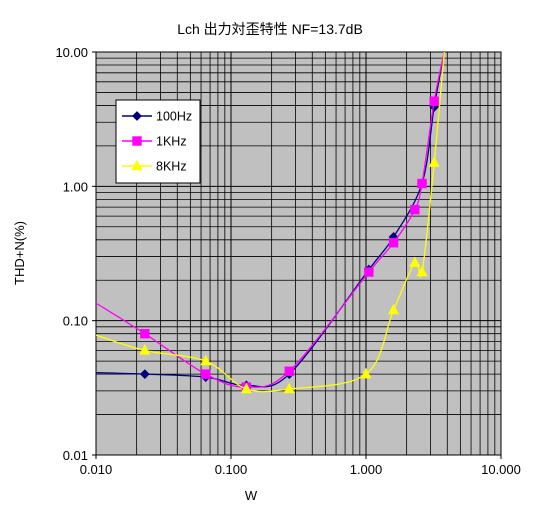 This screenshot has width=540, height=513. What do you see at coordinates (154, 142) in the screenshot?
I see `legend-entry-1KHz: 1KHz` at bounding box center [154, 142].